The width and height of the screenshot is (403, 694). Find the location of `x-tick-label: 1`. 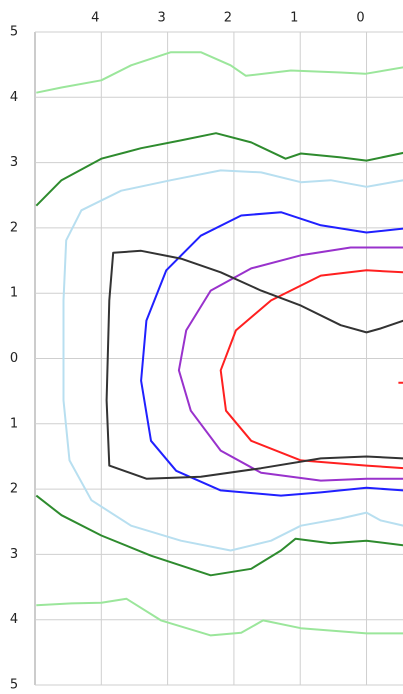

x-tick-label: 1 is located at coordinates (294, 18).